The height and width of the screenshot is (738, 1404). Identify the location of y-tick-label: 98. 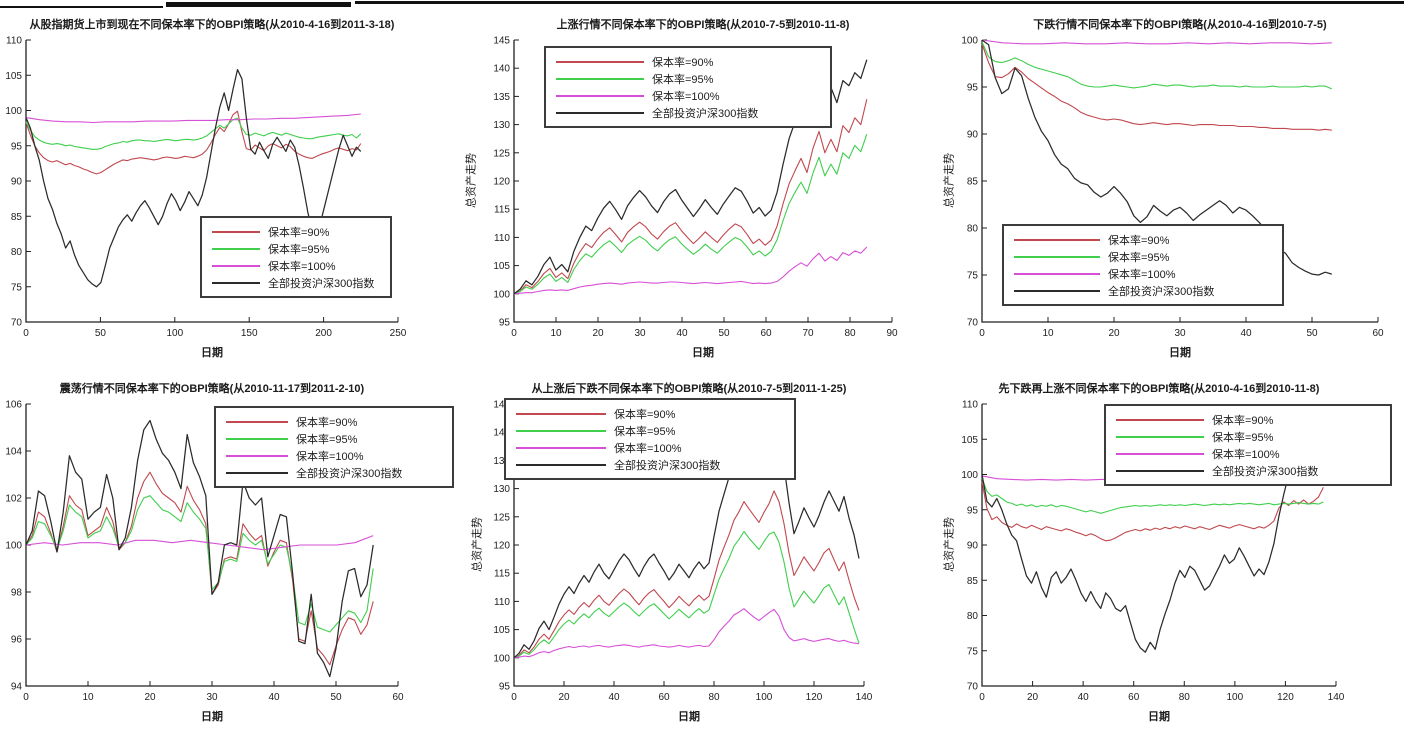
(17, 593).